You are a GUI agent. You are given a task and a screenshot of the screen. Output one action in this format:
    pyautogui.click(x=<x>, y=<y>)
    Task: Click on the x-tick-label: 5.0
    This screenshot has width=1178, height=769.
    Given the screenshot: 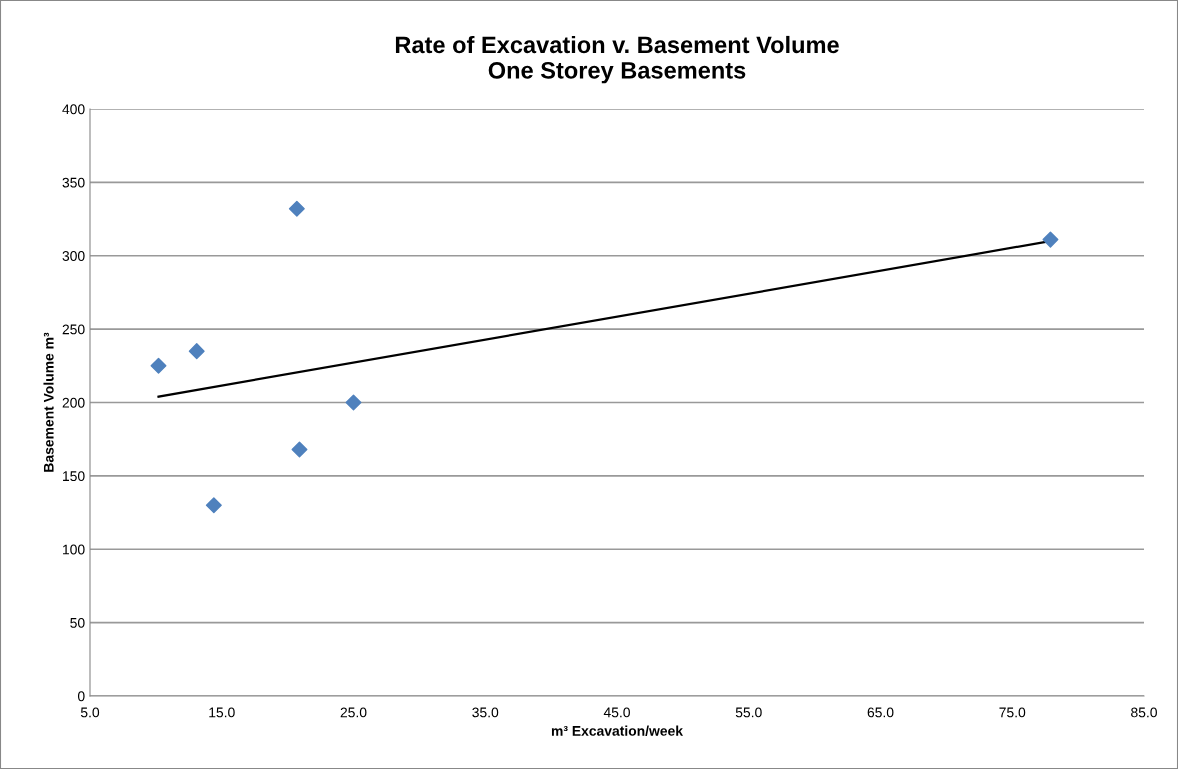 What is the action you would take?
    pyautogui.click(x=90, y=712)
    